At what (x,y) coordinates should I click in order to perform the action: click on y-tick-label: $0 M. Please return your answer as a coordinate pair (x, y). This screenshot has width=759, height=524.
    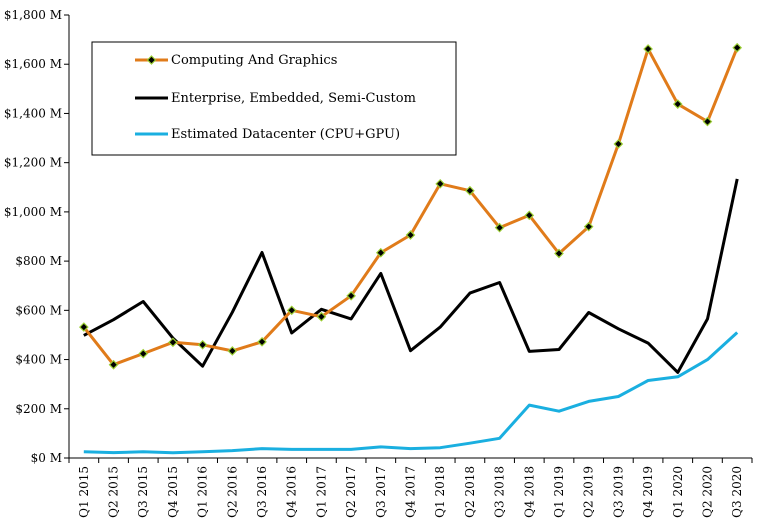
    Looking at the image, I should click on (46, 458).